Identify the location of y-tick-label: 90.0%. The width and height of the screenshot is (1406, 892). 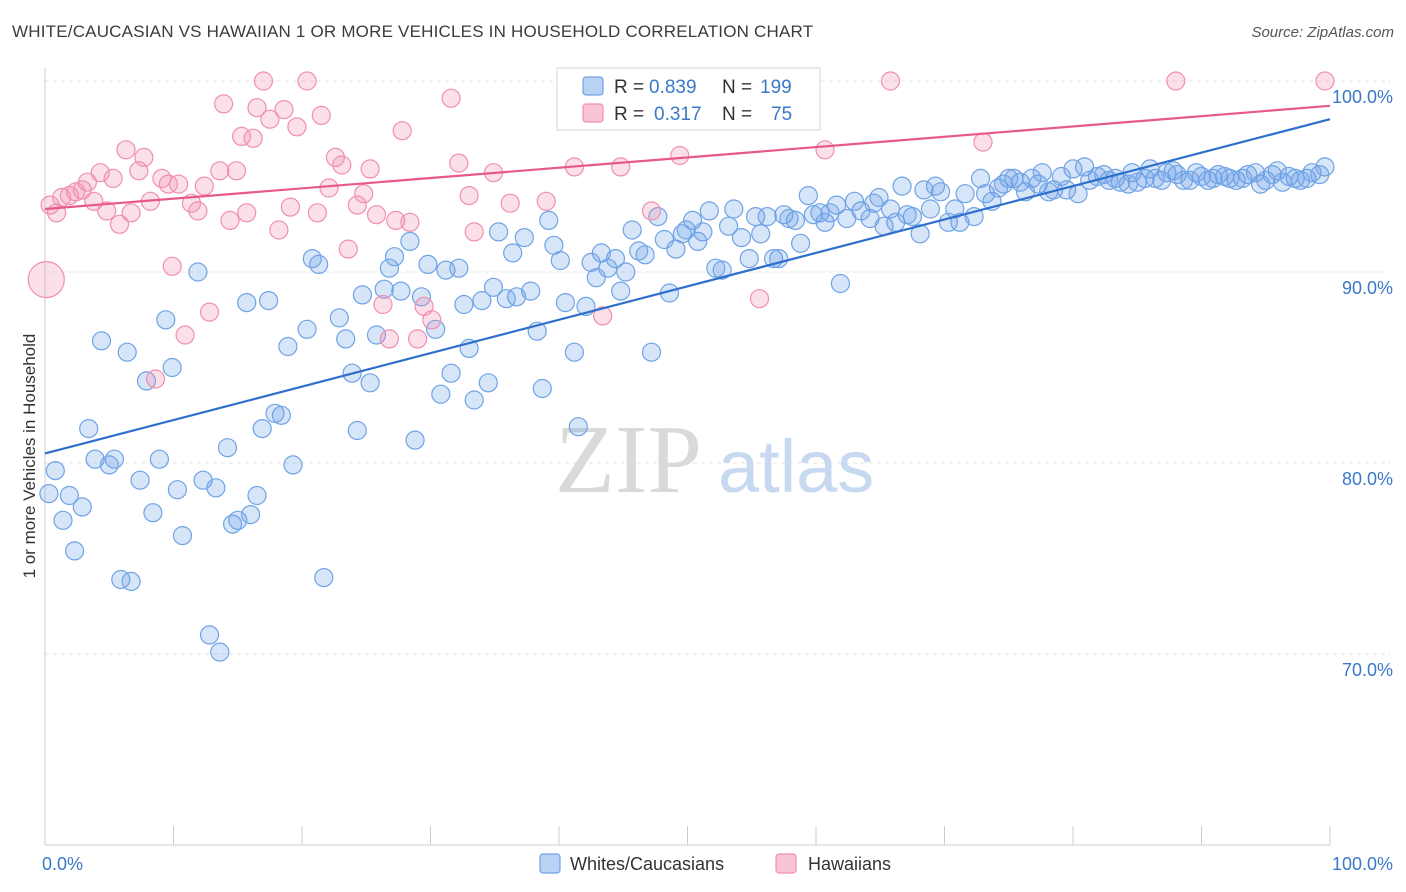
(1367, 288).